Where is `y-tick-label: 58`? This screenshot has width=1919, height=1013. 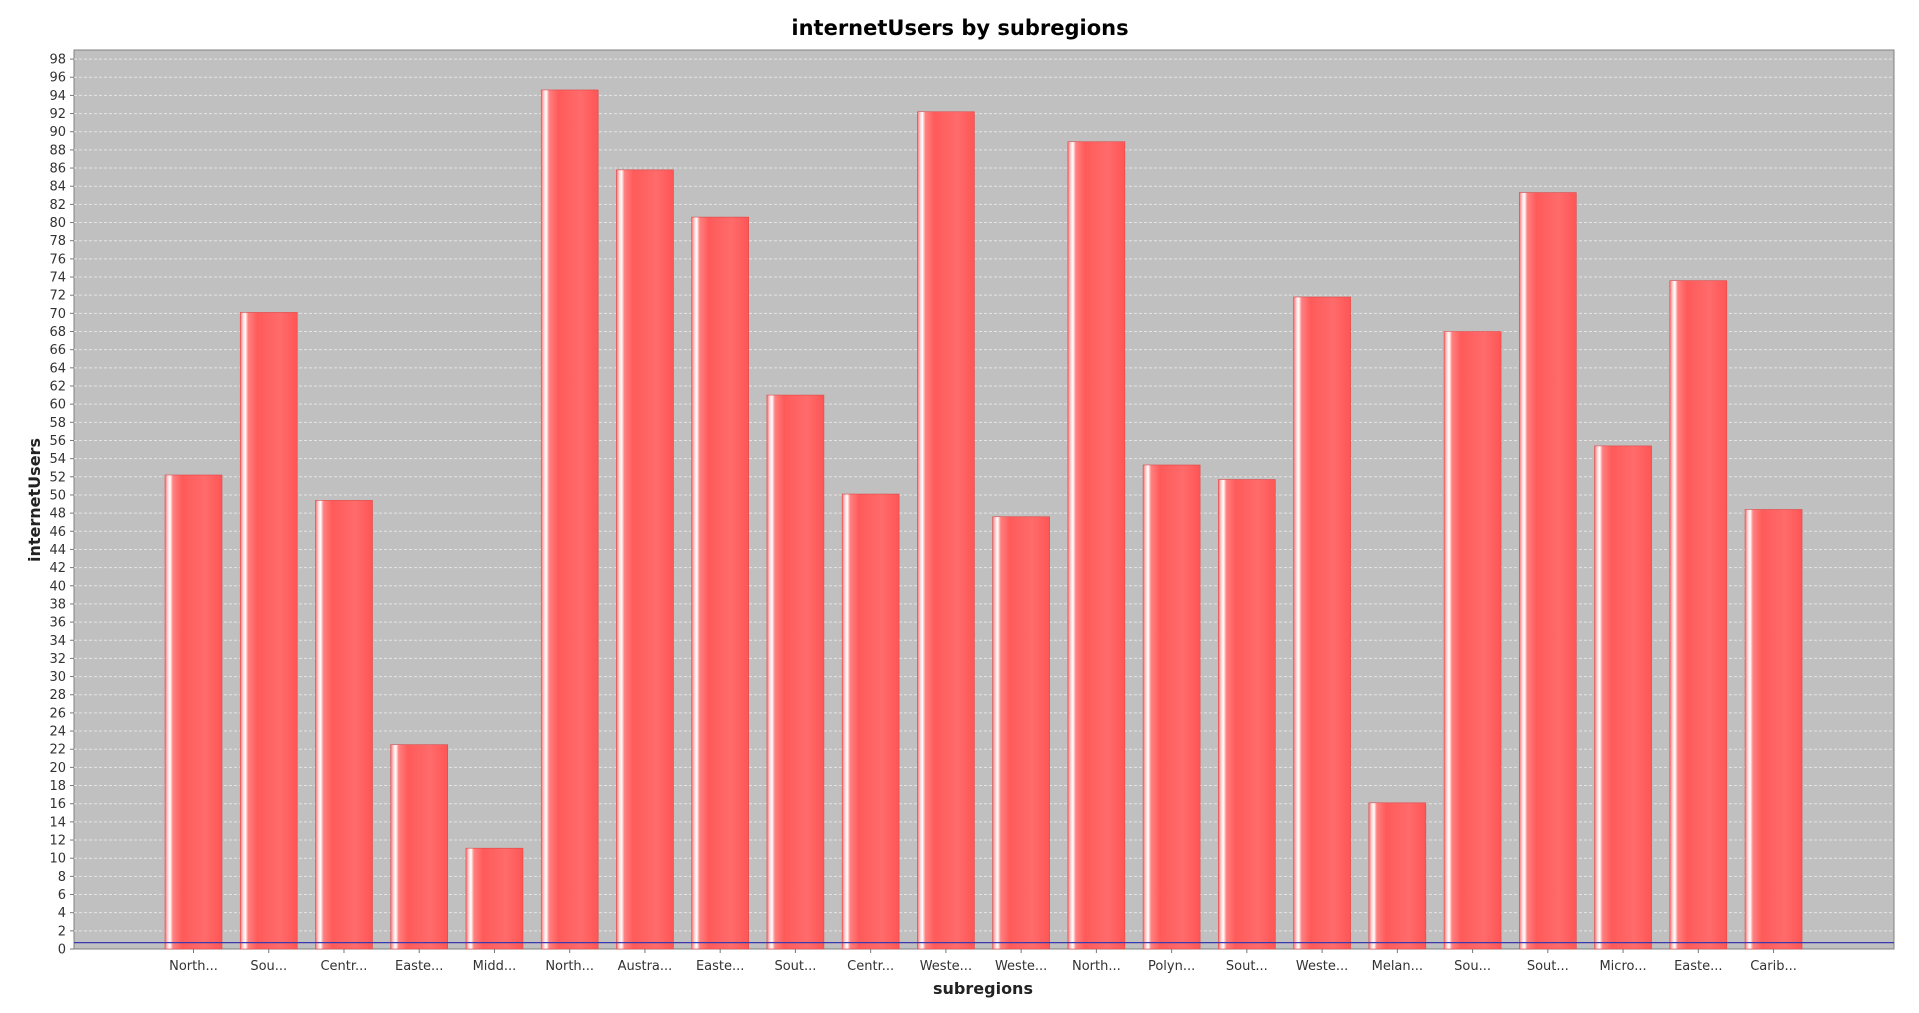
y-tick-label: 58 is located at coordinates (57, 423).